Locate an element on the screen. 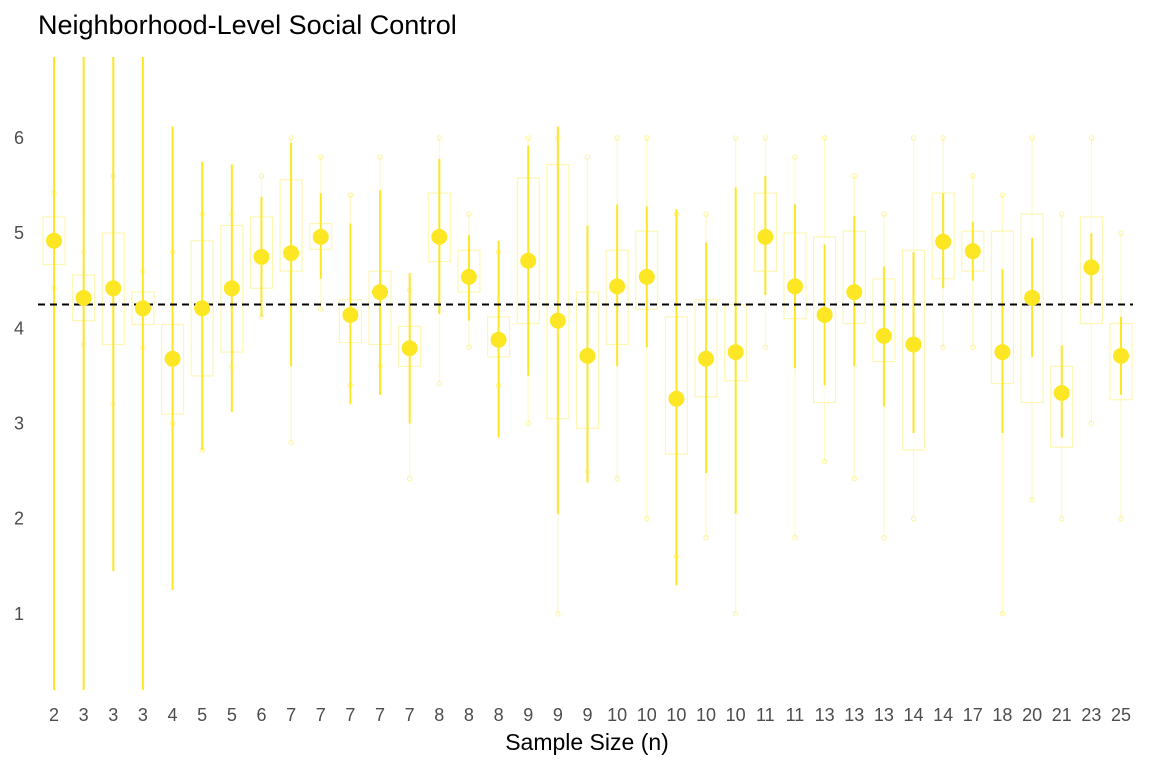 This screenshot has width=1152, height=768. y-tick-label: 1 is located at coordinates (19, 614).